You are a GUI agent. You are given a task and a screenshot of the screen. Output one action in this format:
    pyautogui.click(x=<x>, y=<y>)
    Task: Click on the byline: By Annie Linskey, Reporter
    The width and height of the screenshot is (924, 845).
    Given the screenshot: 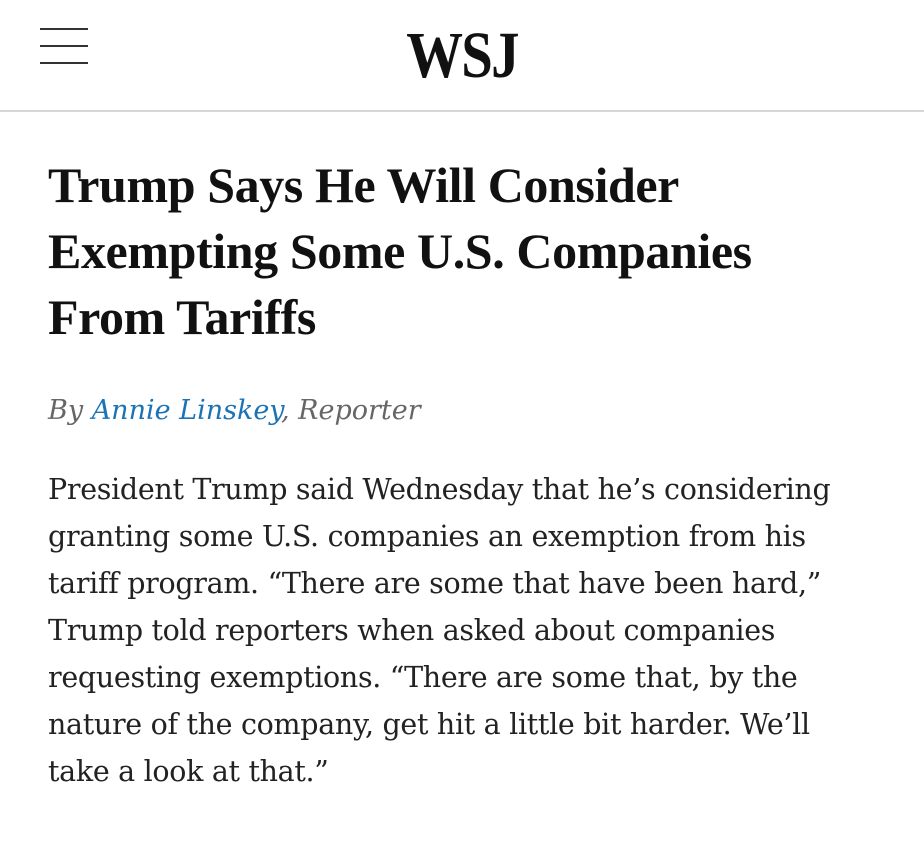 What is the action you would take?
    pyautogui.click(x=473, y=411)
    